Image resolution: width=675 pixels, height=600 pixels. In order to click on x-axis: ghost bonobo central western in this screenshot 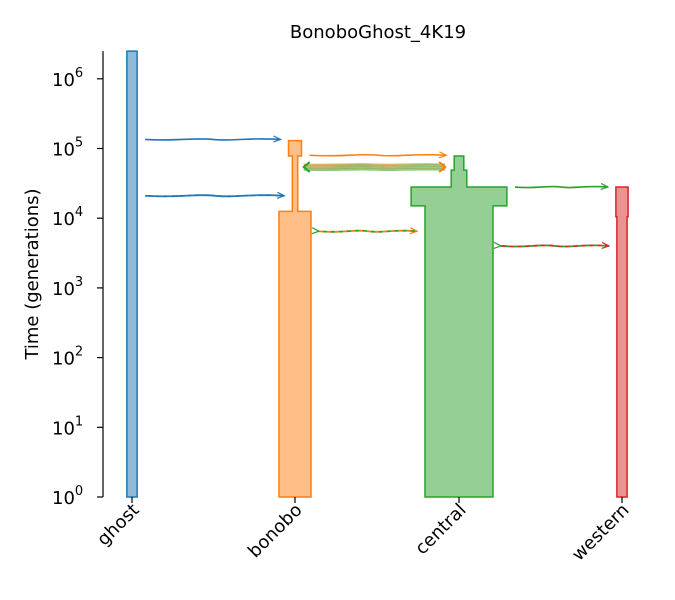, I will do `click(363, 531)`.